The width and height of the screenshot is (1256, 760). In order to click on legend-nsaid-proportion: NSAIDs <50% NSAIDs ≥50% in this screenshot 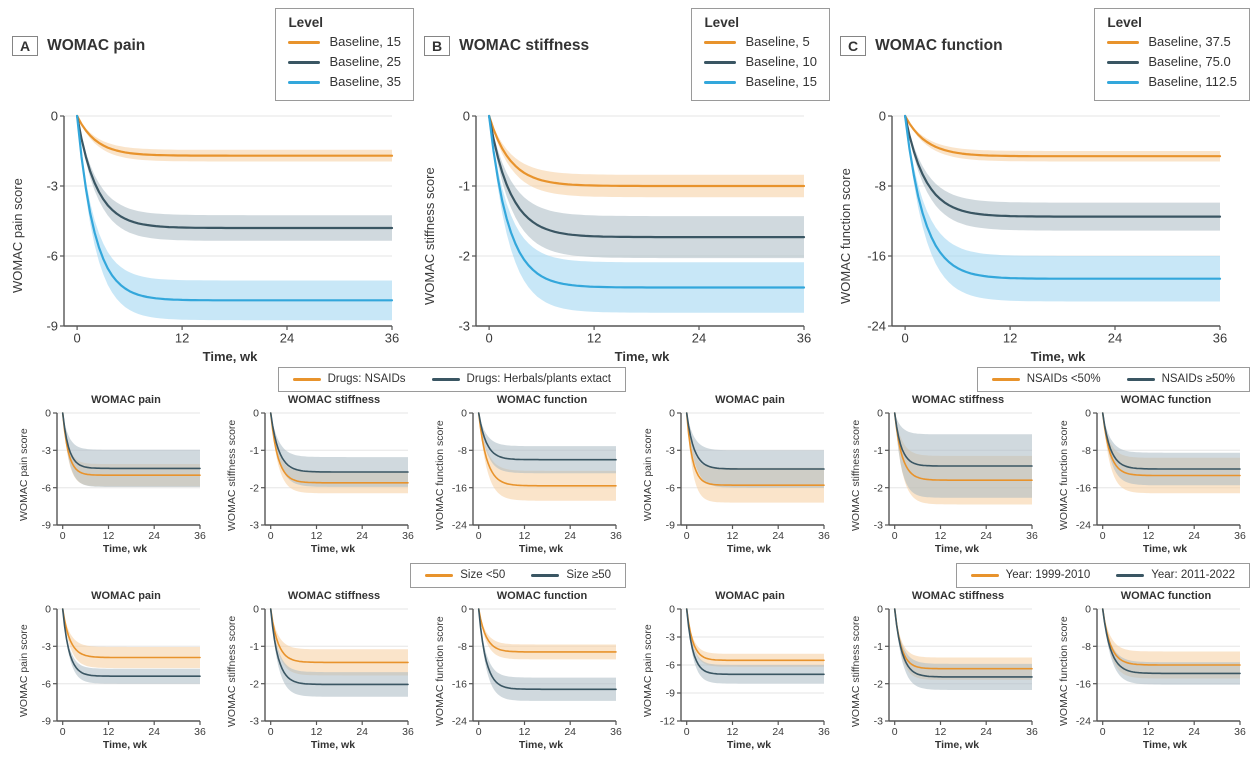, I will do `click(1113, 379)`.